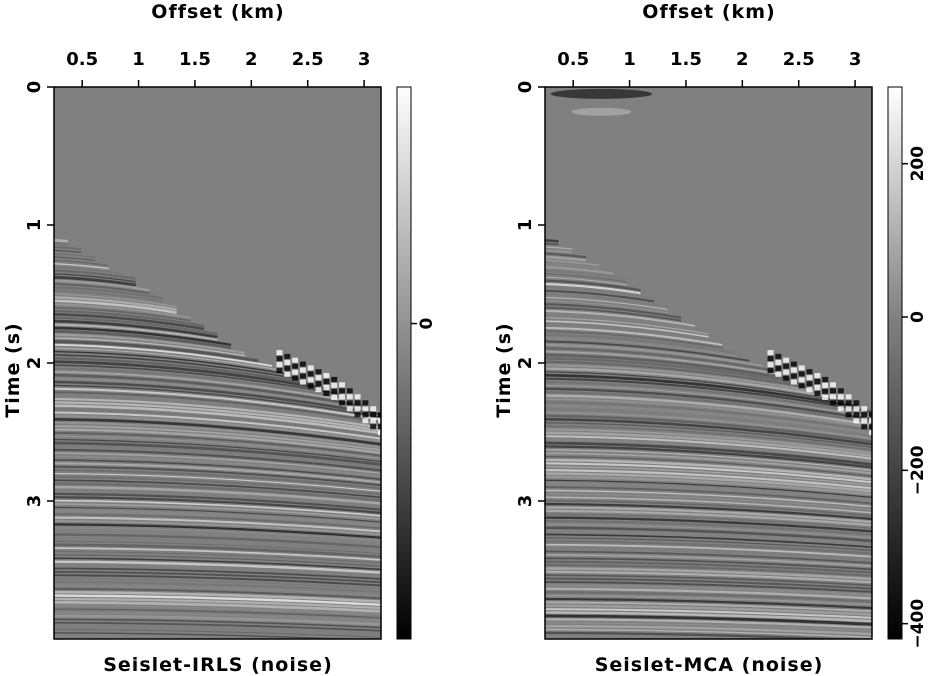  I want to click on y-tick-label: 3, so click(525, 501).